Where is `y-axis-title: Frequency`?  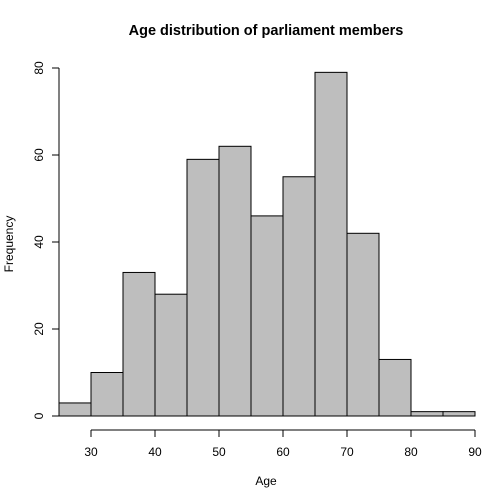 y-axis-title: Frequency is located at coordinates (9, 244).